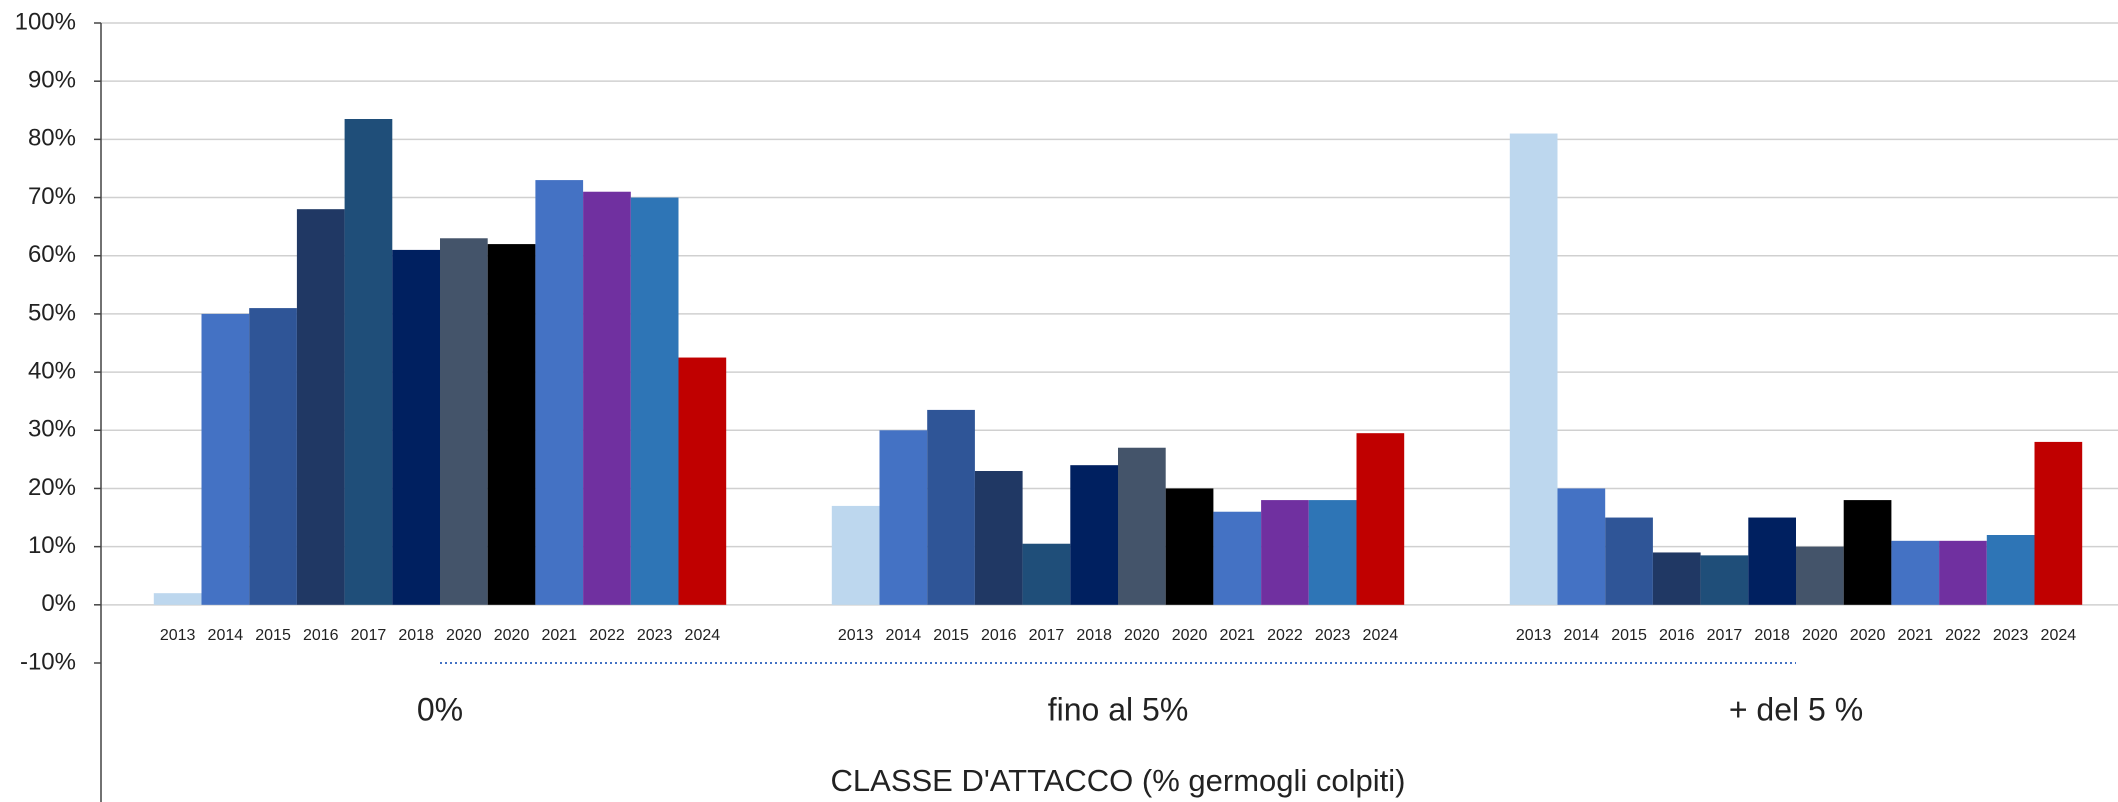 This screenshot has width=2118, height=802. Describe the element at coordinates (1796, 709) in the screenshot. I see `category-label: + del 5 %` at that location.